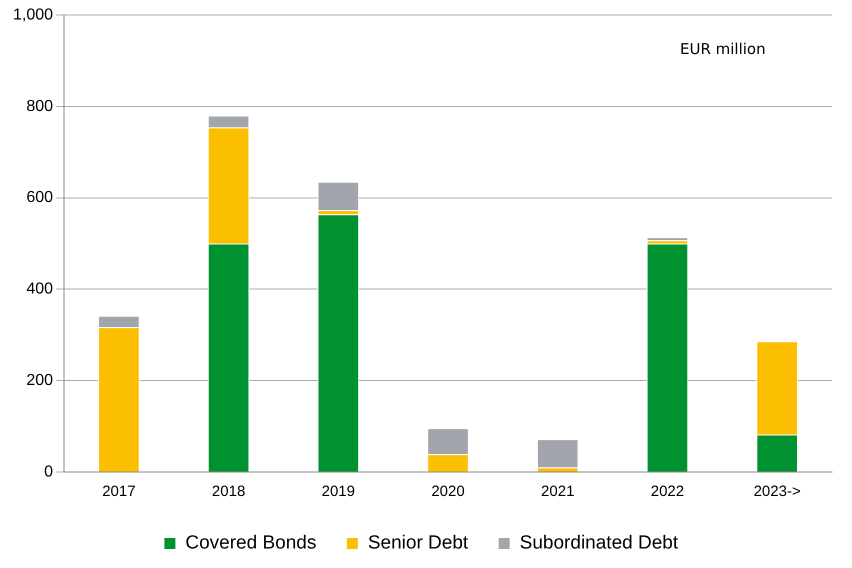 This screenshot has width=852, height=568. I want to click on y-tick-label: 600, so click(40, 197).